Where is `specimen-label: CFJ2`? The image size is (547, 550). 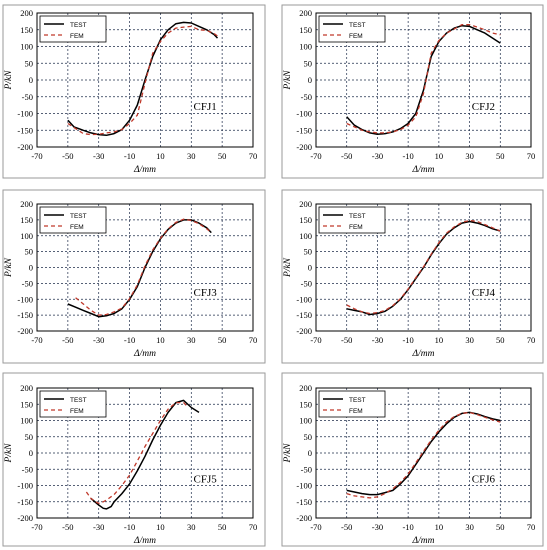
specimen-label: CFJ2 is located at coordinates (483, 107).